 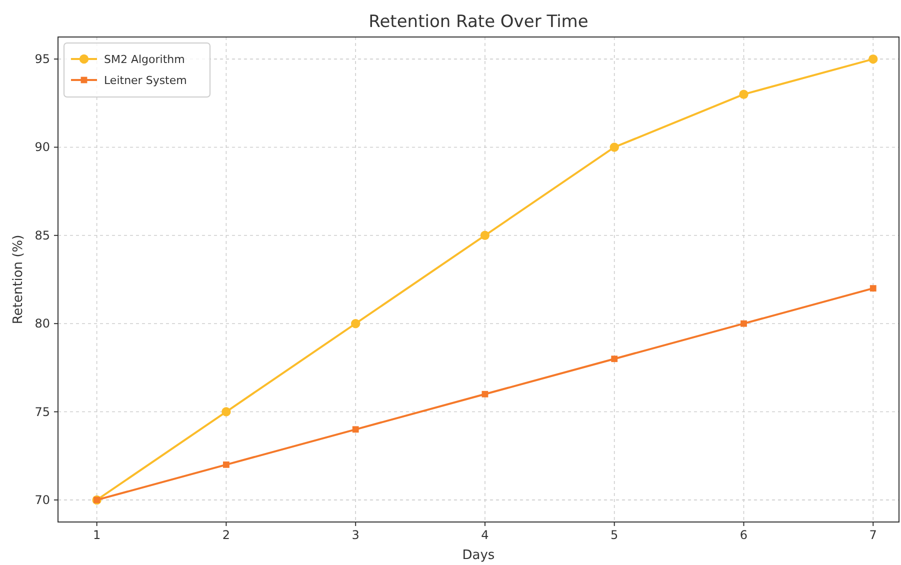 I want to click on y-tick-label: 80, so click(x=42, y=323).